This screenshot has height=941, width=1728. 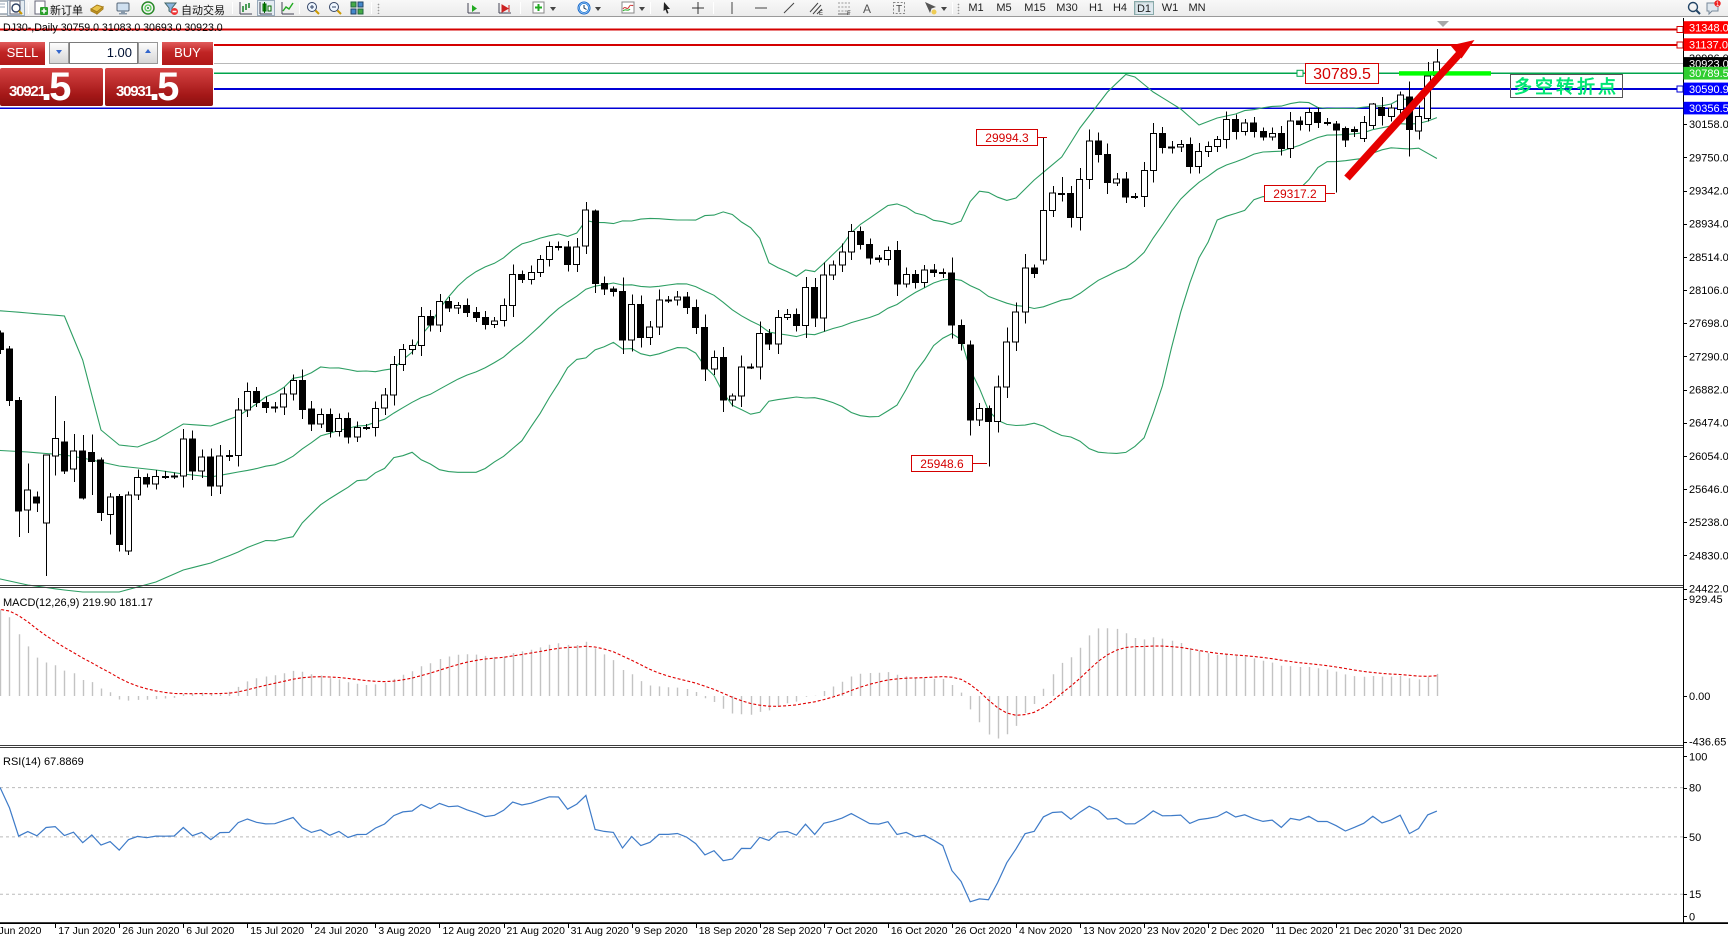 What do you see at coordinates (472, 931) in the screenshot?
I see `svg-text: 12 Aug 2020` at bounding box center [472, 931].